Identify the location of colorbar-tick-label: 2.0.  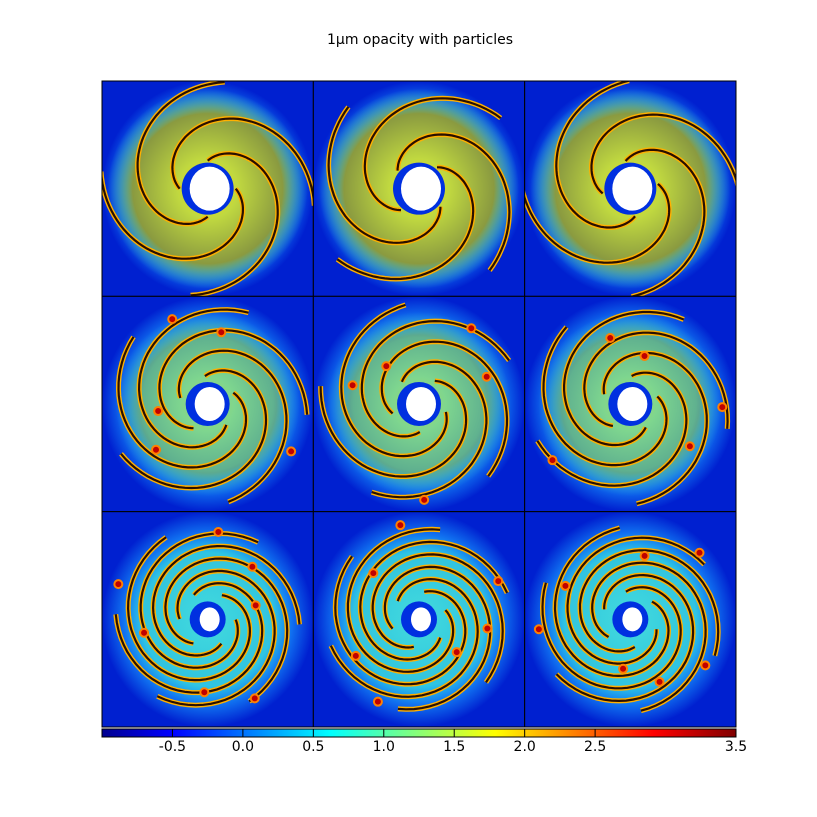
(525, 747).